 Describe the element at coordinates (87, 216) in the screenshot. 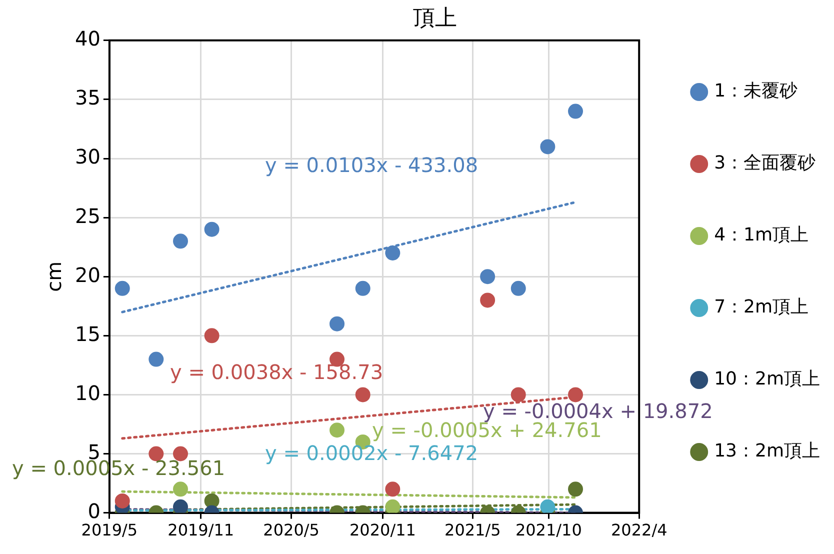

I see `y-tick-label: 25` at that location.